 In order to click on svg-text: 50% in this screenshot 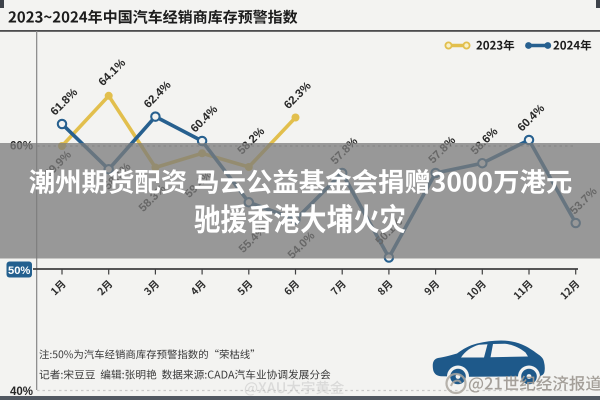, I will do `click(19, 271)`.